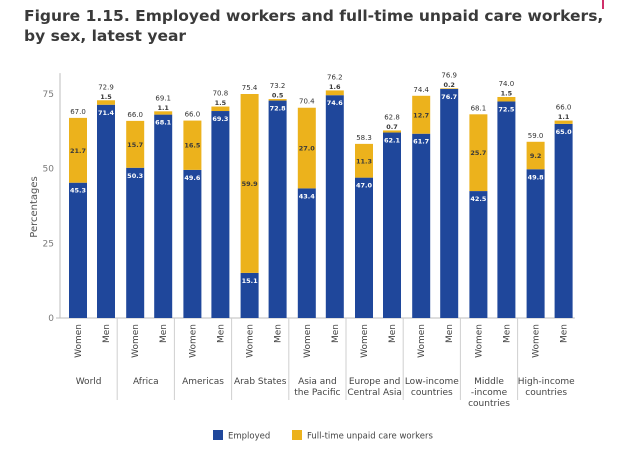  I want to click on data-label-total: 76.9, so click(449, 75).